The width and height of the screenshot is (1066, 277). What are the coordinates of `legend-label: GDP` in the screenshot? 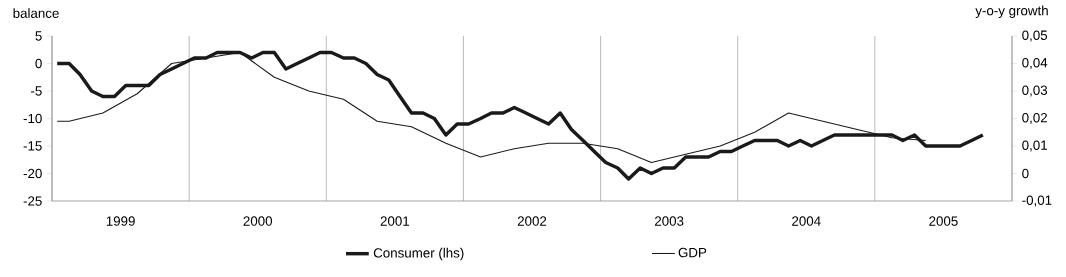 It's located at (692, 252).